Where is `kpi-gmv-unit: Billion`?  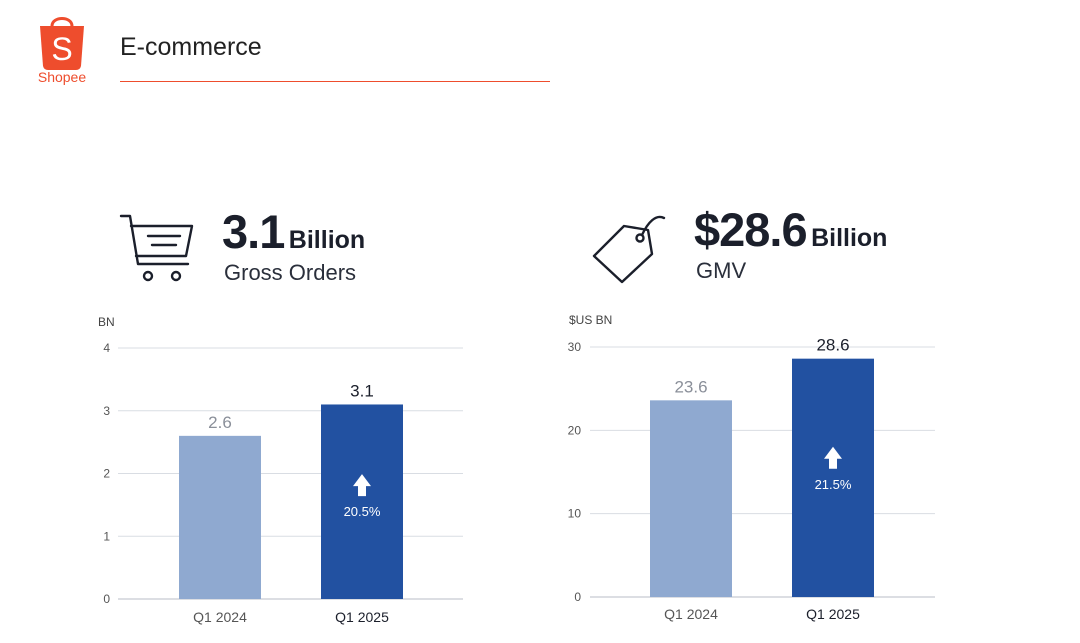
kpi-gmv-unit: Billion is located at coordinates (849, 238).